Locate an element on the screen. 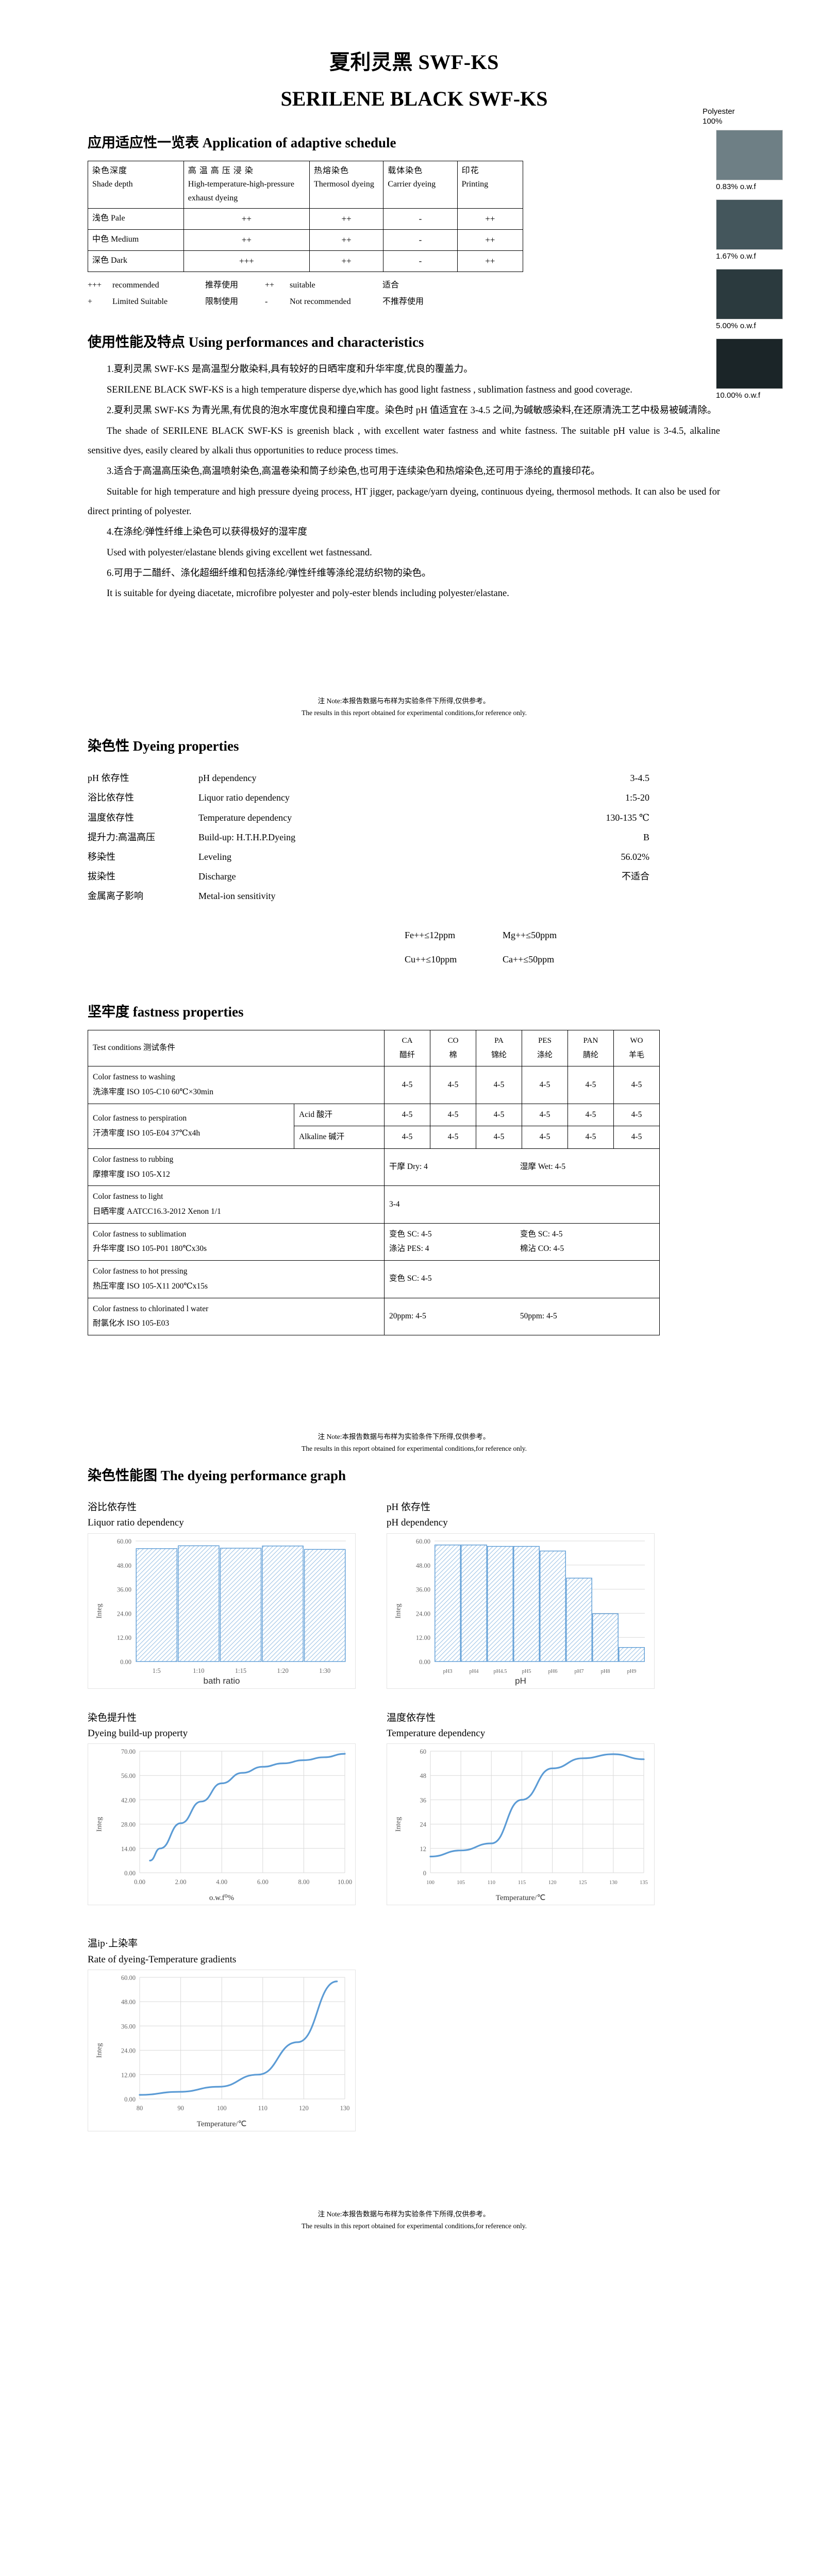 This screenshot has width=818, height=2576. svg-text: 110 is located at coordinates (263, 2108).